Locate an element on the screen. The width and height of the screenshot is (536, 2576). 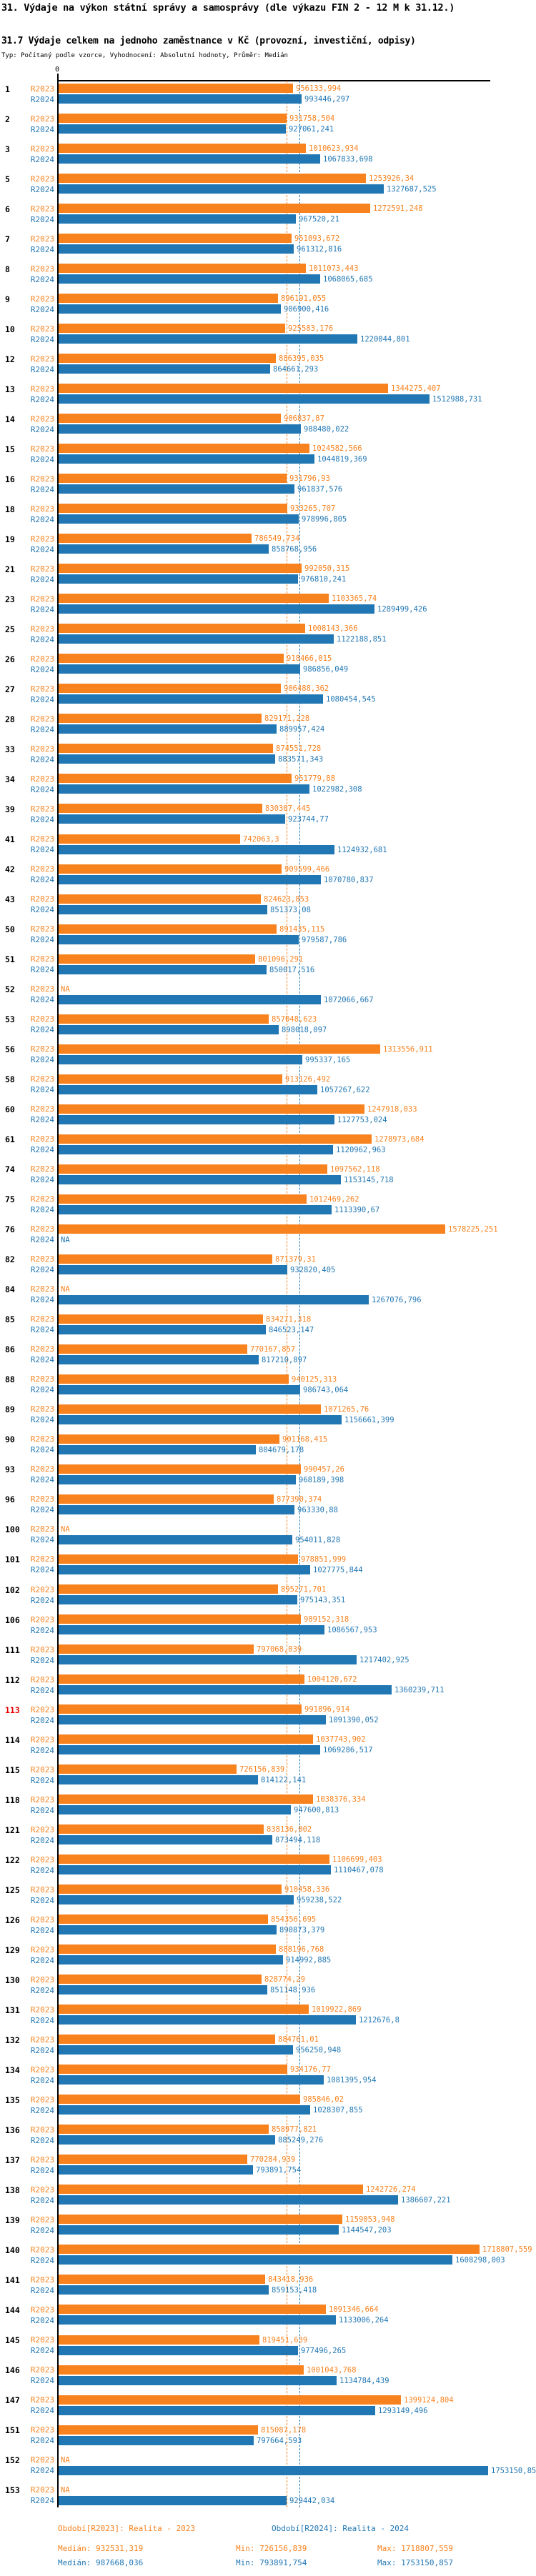
row-number-label: 34 is located at coordinates (10, 779).